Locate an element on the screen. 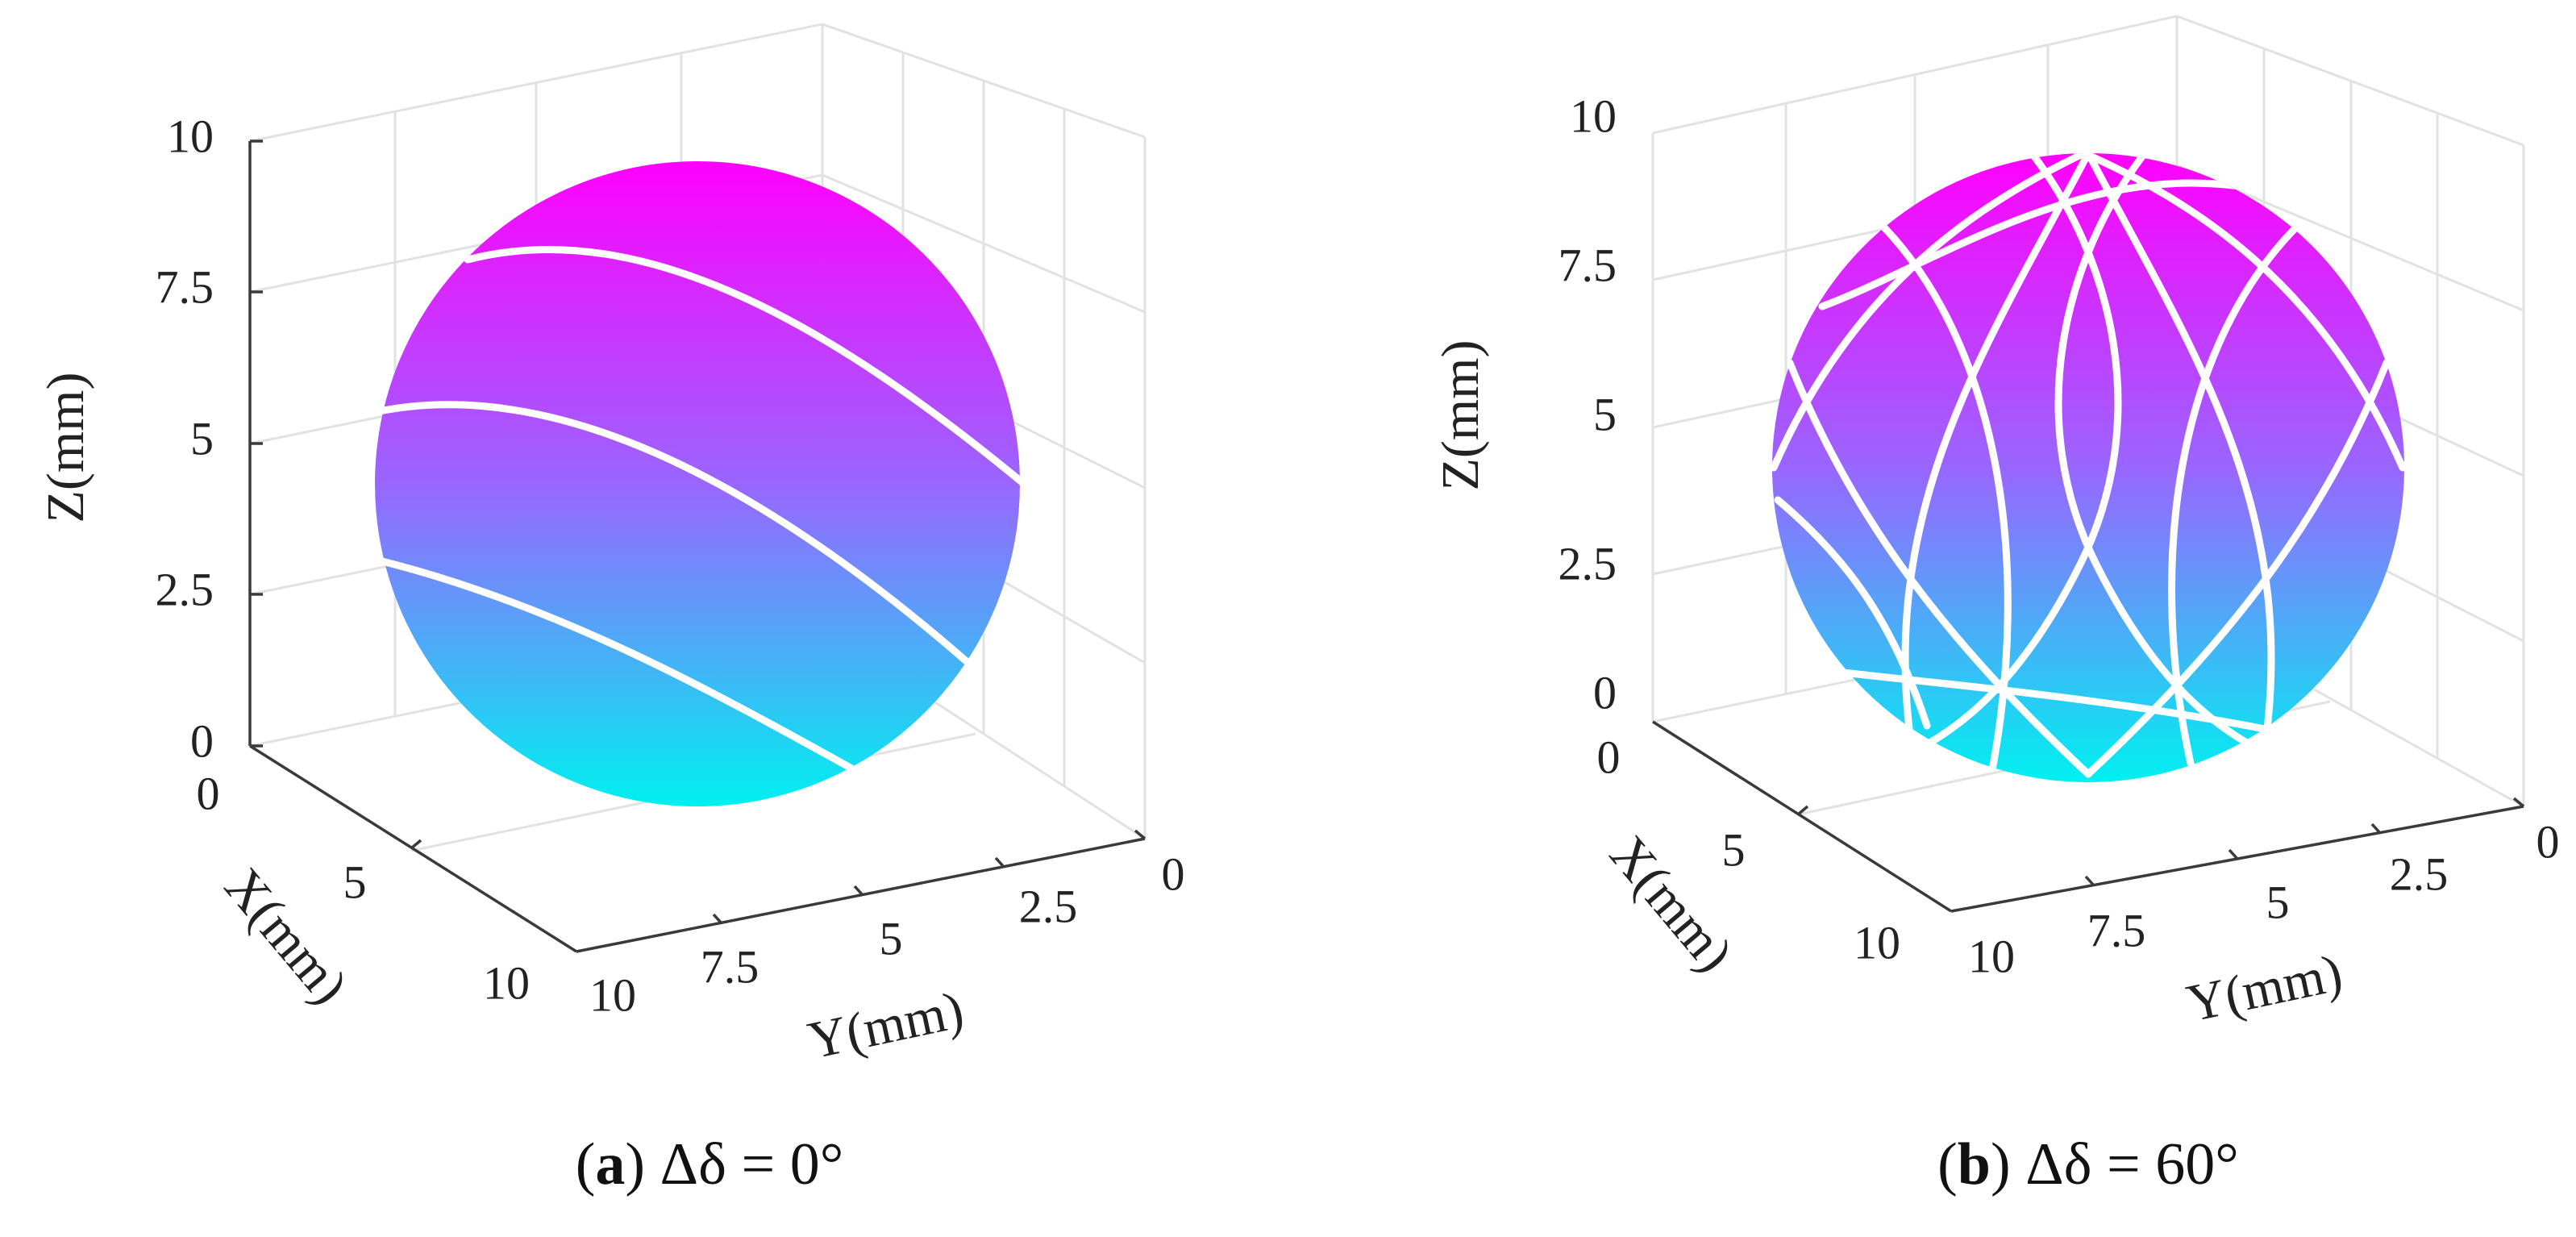 The image size is (2576, 1237). panel-a-trajectories is located at coordinates (698, 510).